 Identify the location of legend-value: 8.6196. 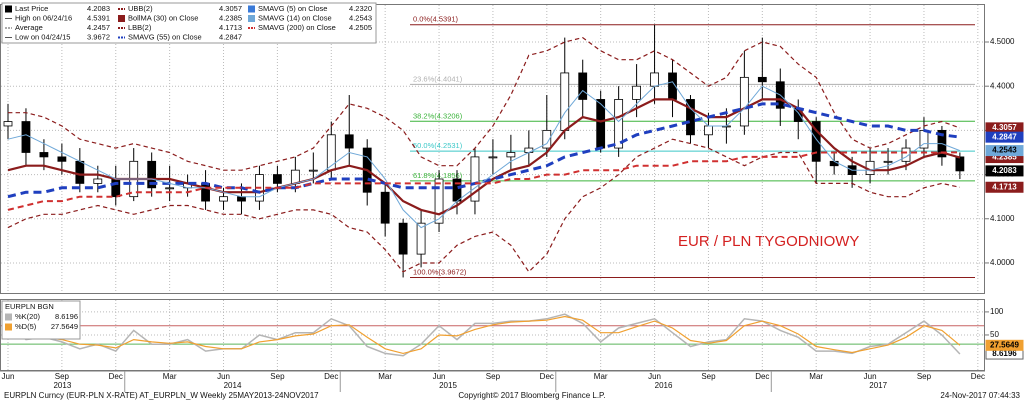
(66, 316).